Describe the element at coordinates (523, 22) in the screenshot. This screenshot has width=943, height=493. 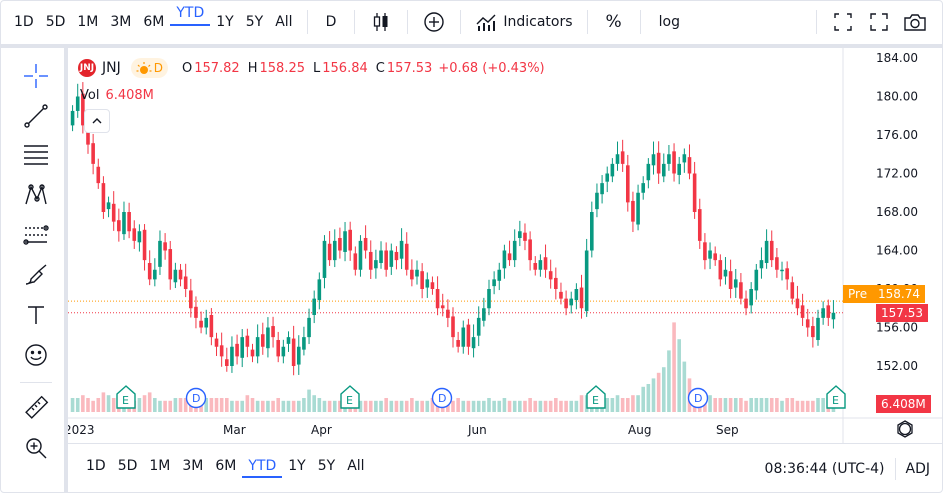
I see `indicators-button: Indicators` at that location.